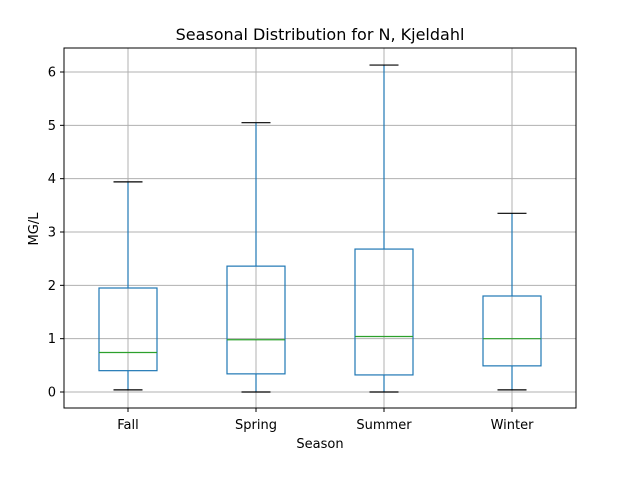  I want to click on y-tick-label: 2, so click(52, 286).